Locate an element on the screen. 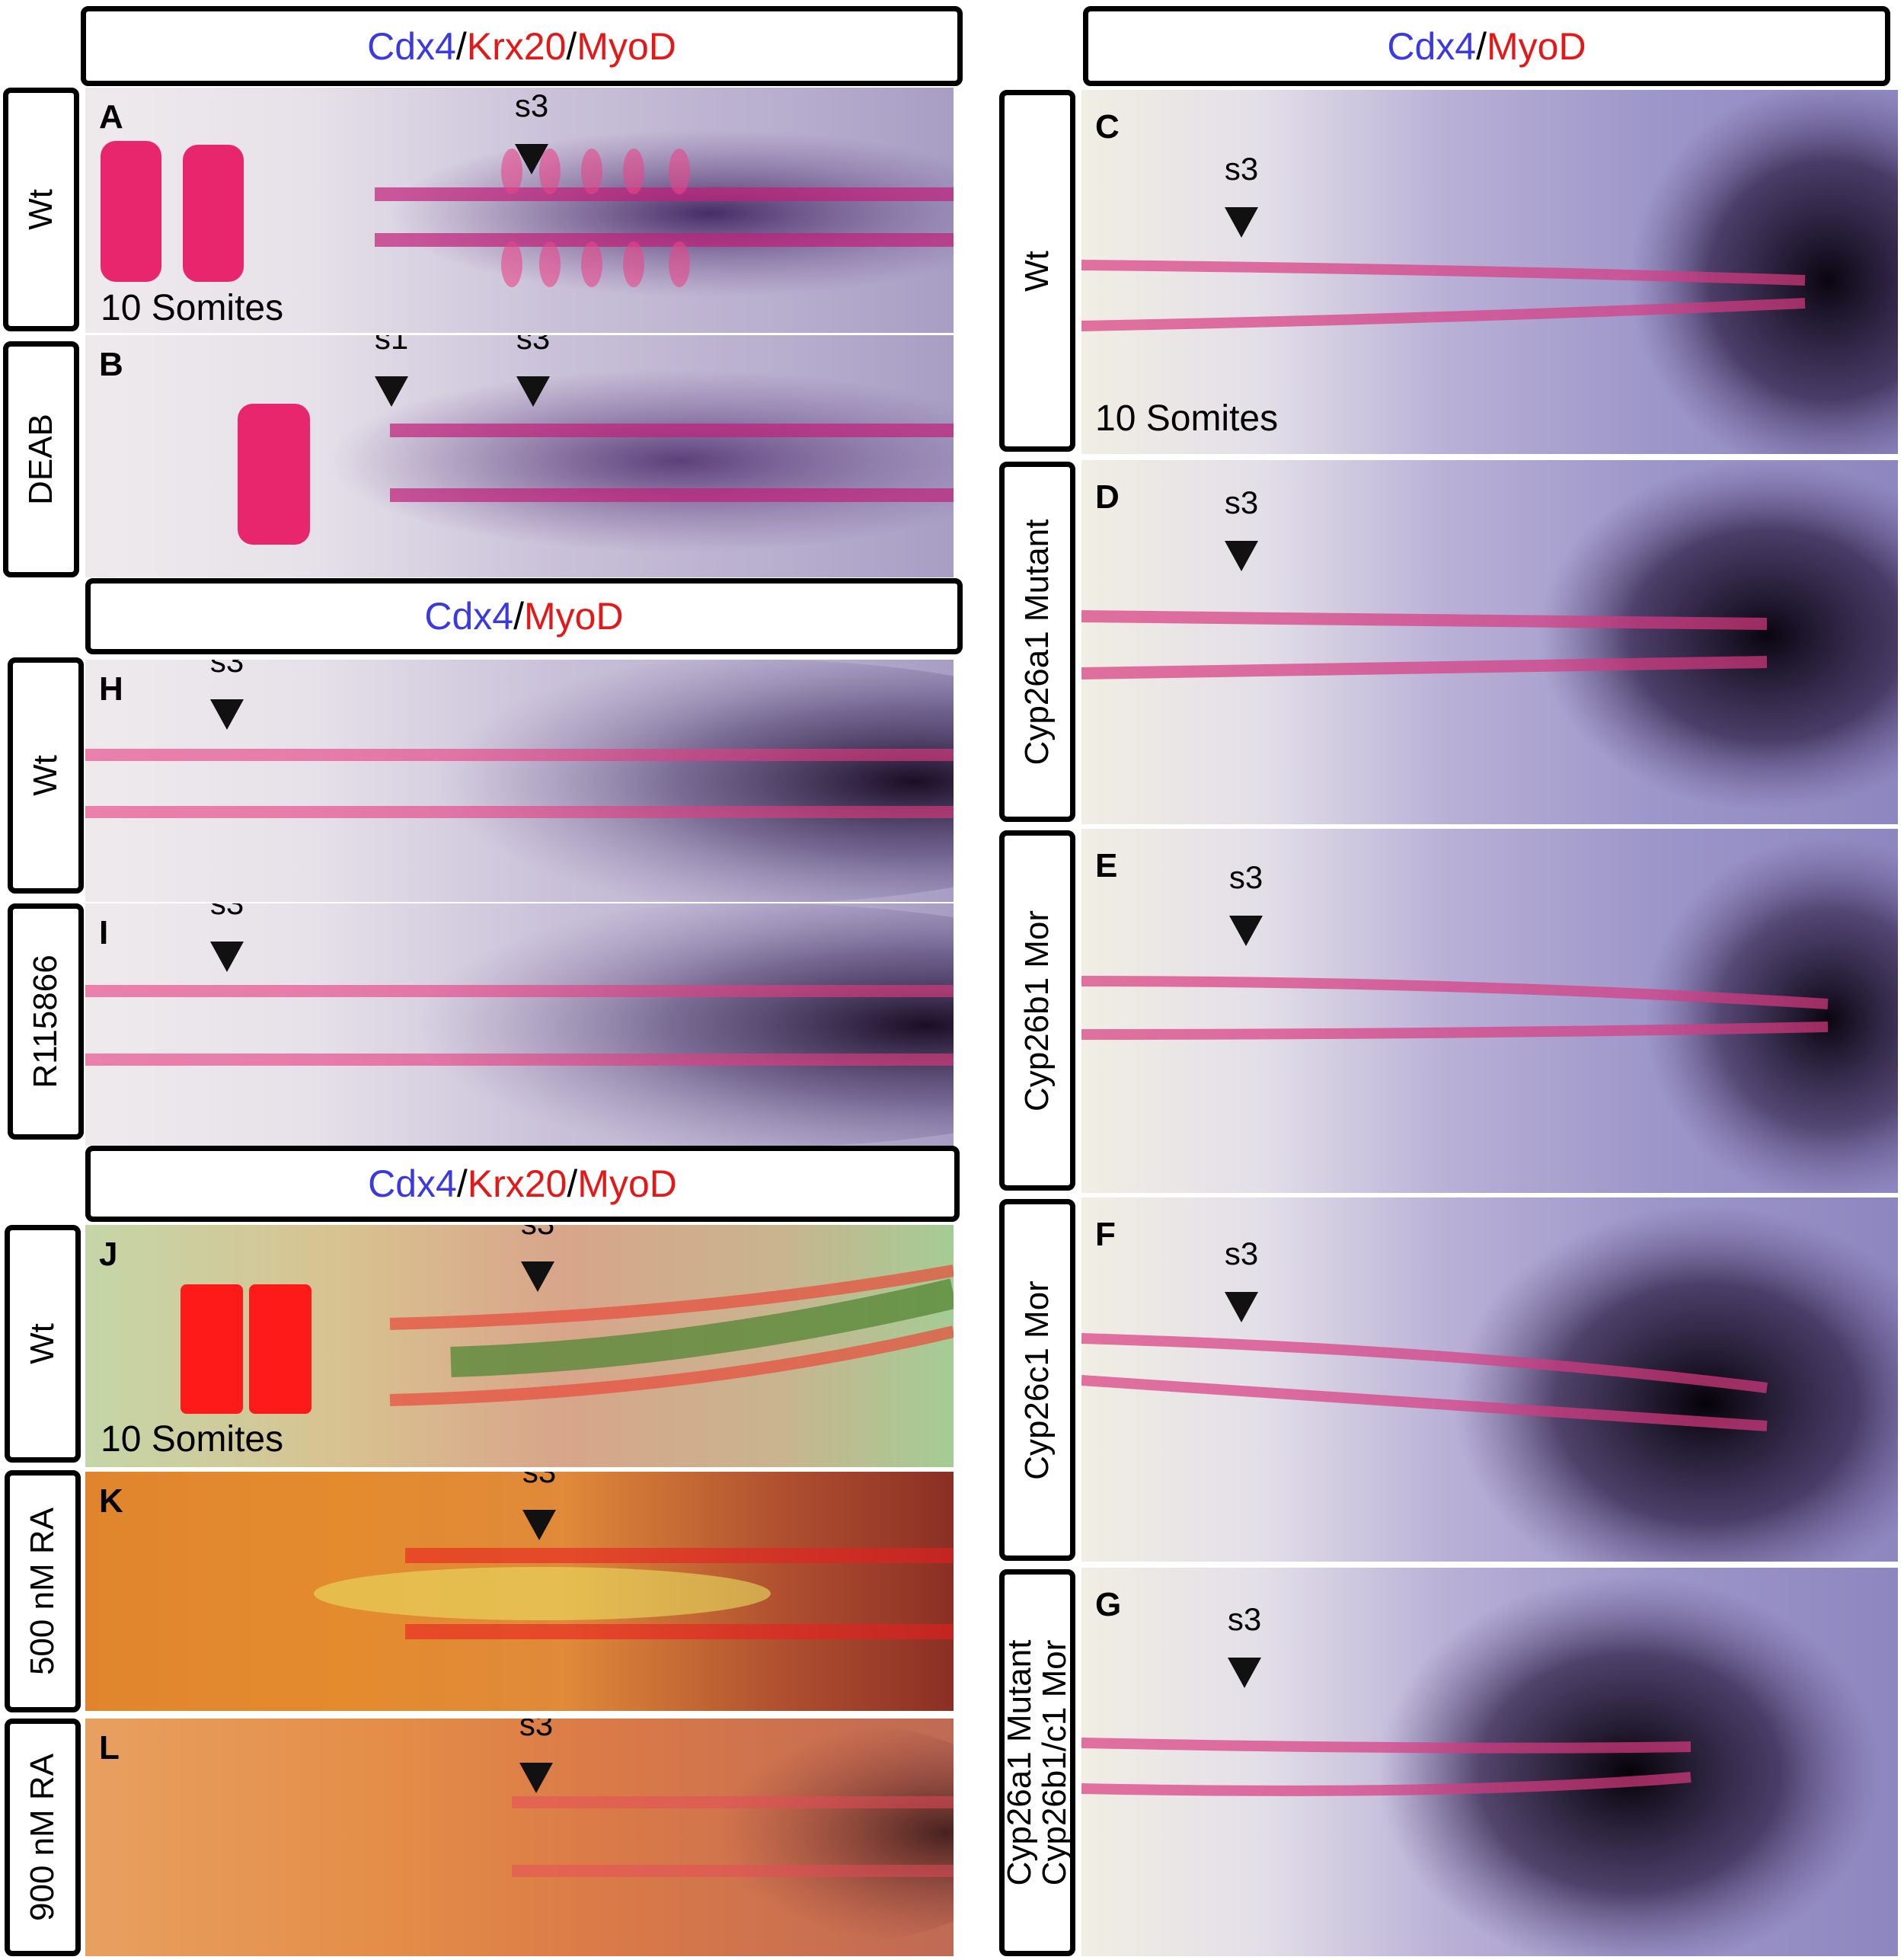  row-label-L: 900 nM RA is located at coordinates (43, 1837).